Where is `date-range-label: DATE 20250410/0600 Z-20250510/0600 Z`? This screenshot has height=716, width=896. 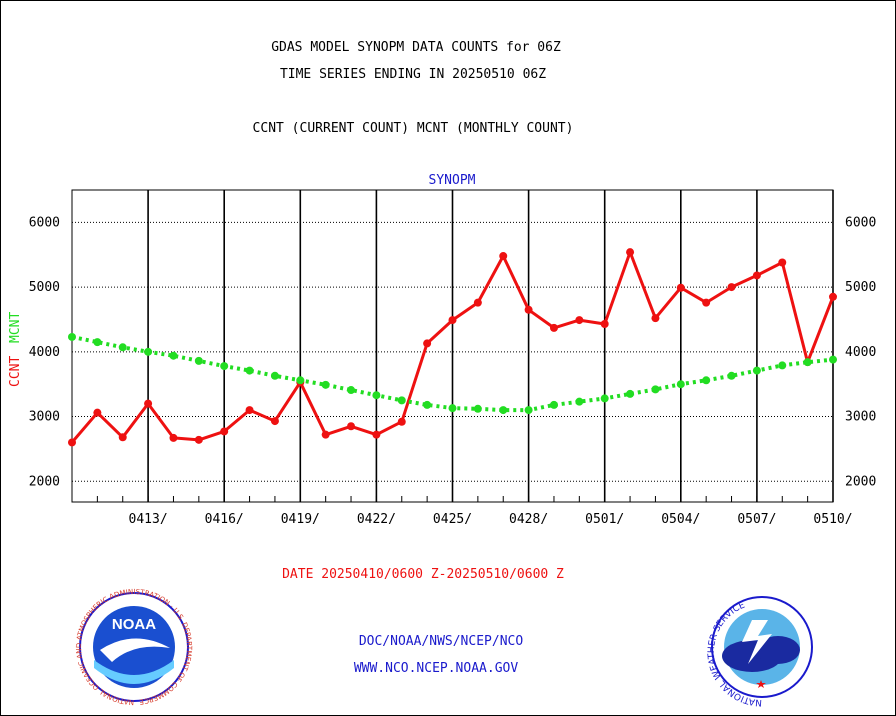
date-range-label: DATE 20250410/0600 Z-20250510/0600 Z is located at coordinates (423, 574).